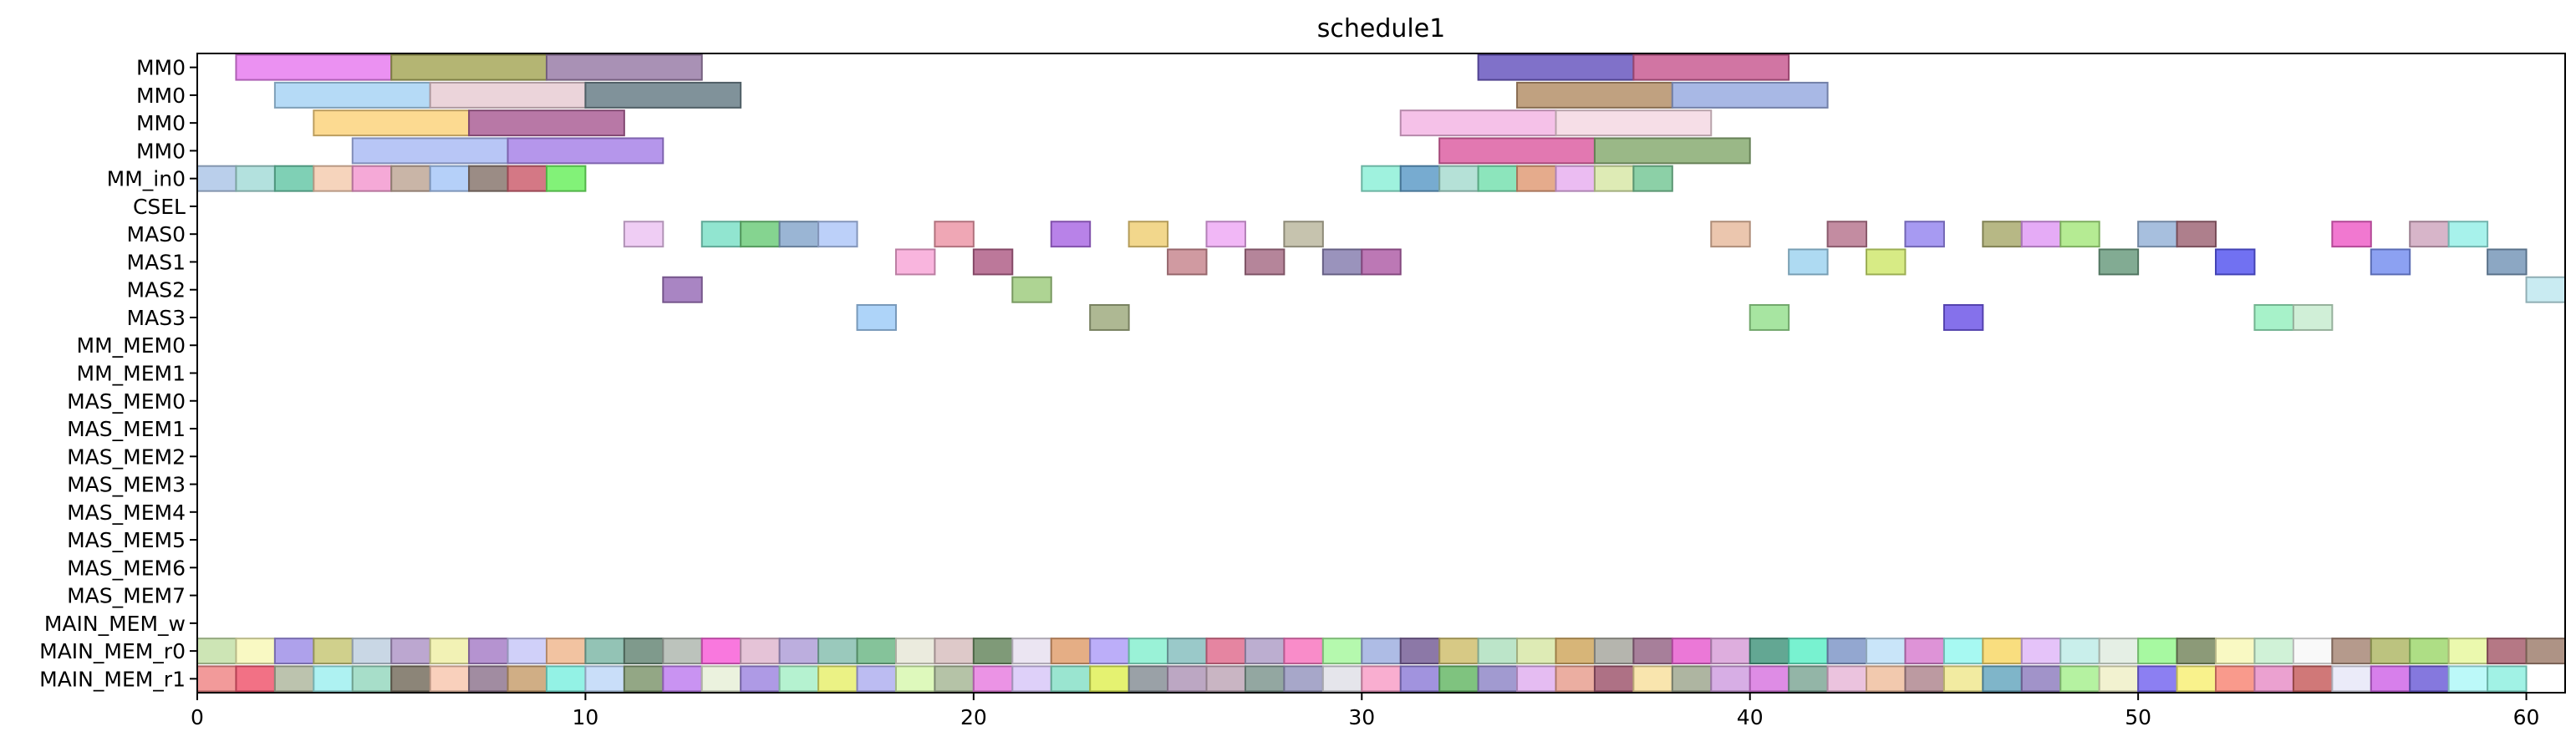 The width and height of the screenshot is (2576, 752). I want to click on y-tick-label: MAS1, so click(156, 262).